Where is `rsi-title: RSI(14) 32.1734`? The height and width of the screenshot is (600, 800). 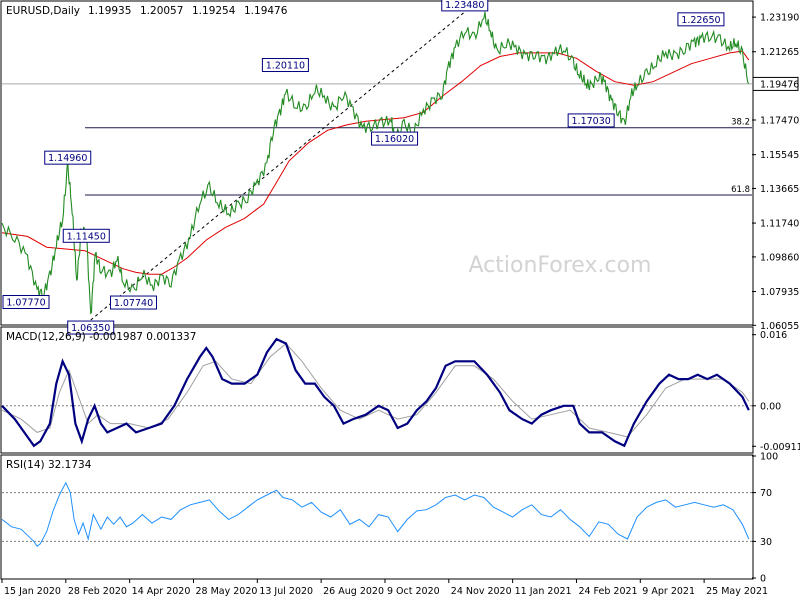 rsi-title: RSI(14) 32.1734 is located at coordinates (49, 465).